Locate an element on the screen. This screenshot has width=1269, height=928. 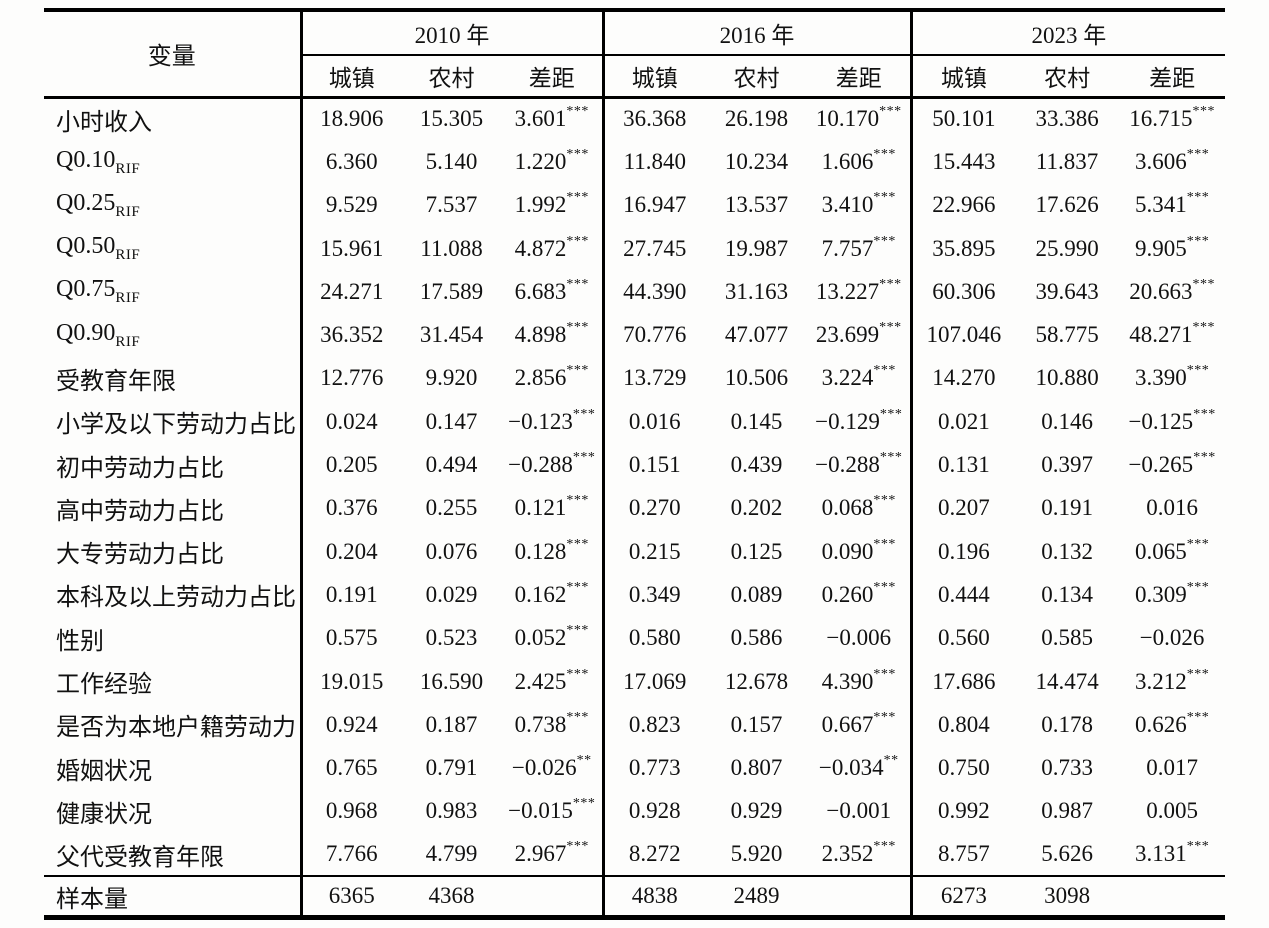
value: 9.920 is located at coordinates (451, 378).